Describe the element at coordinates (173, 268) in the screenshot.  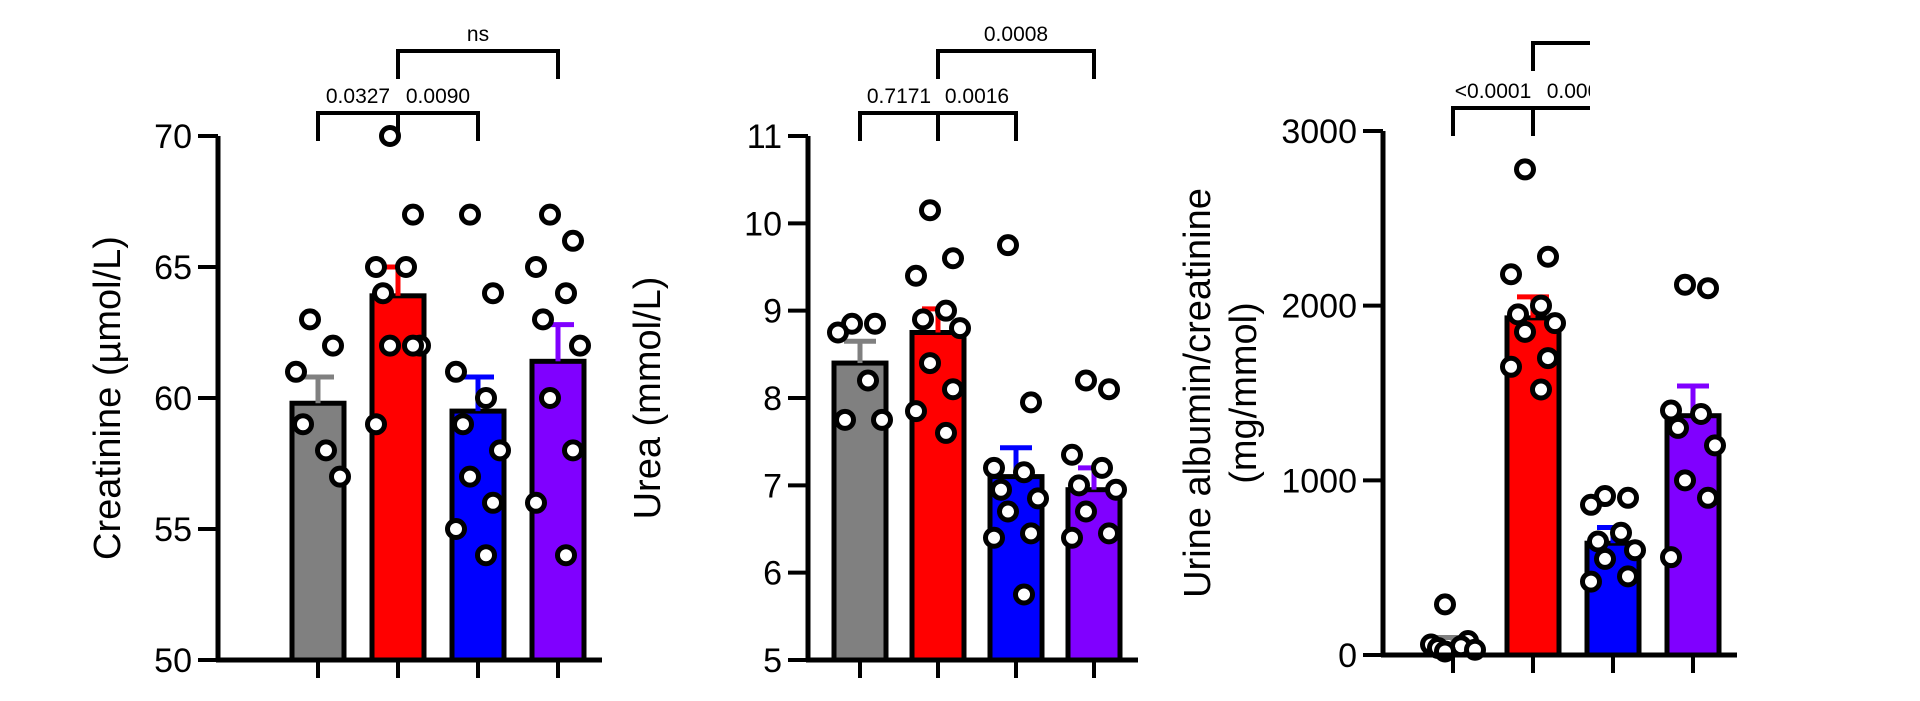
I see `y-tick-label: 65` at that location.